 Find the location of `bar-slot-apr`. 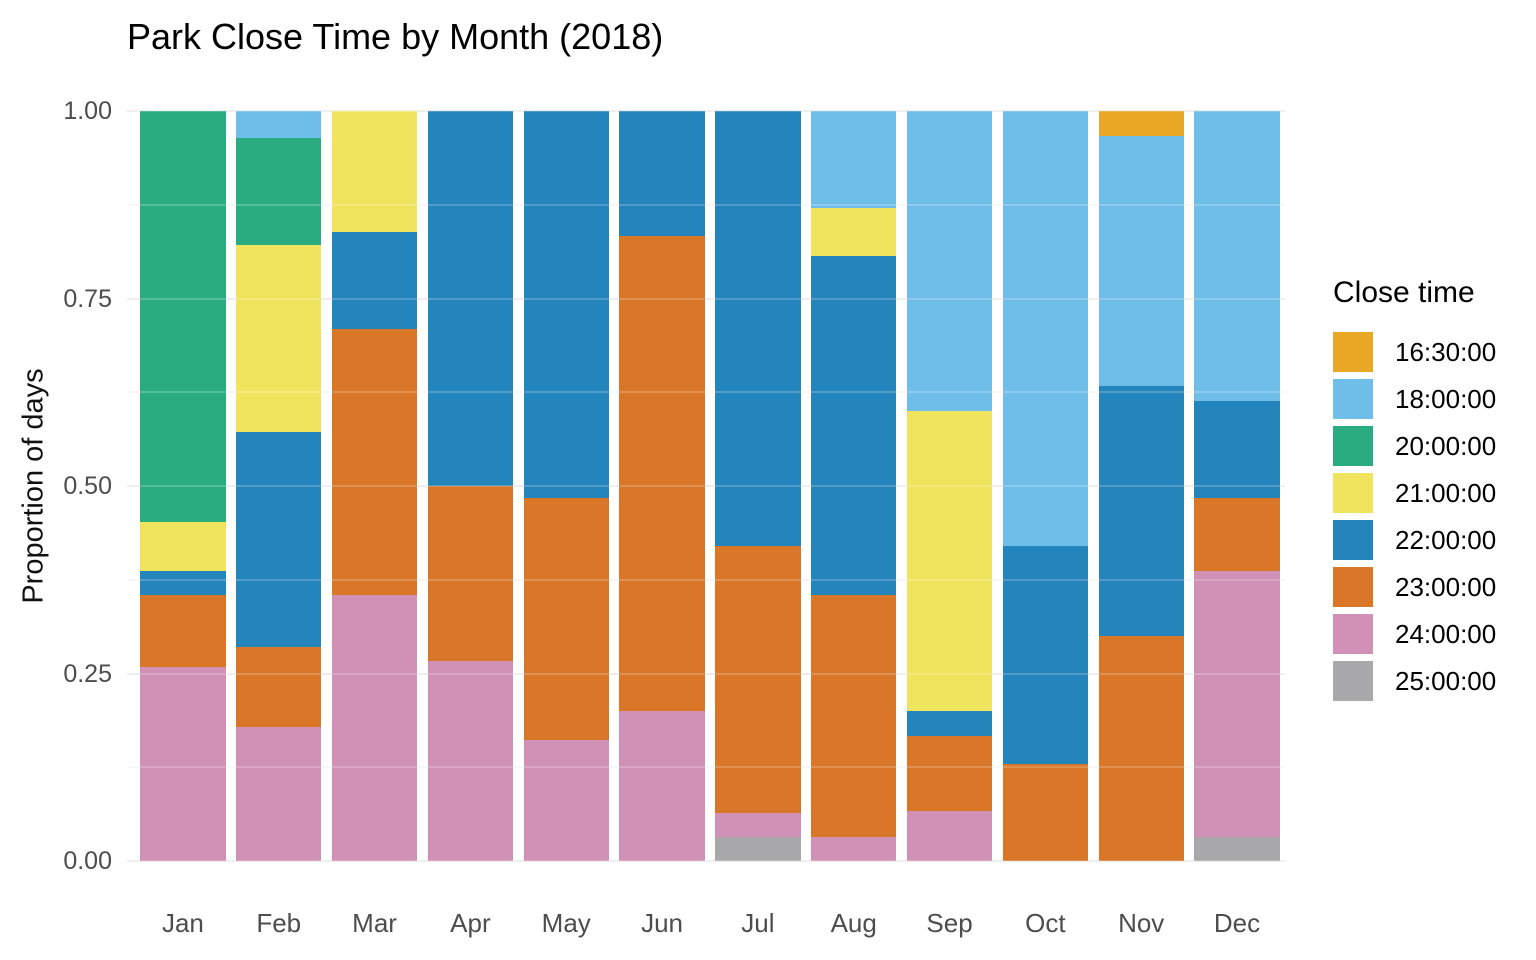

bar-slot-apr is located at coordinates (470, 486).